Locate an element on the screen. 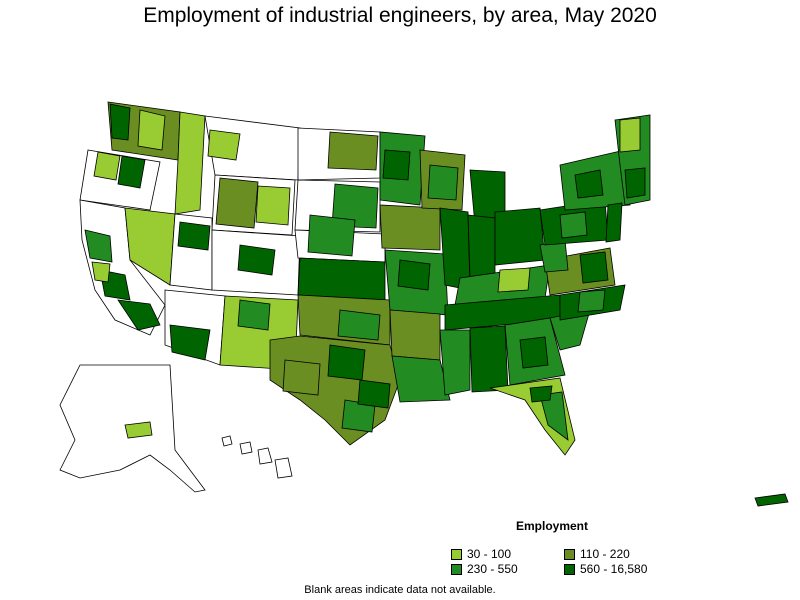 The width and height of the screenshot is (800, 600). legend-item-4: 560 - 16,580 is located at coordinates (605, 569).